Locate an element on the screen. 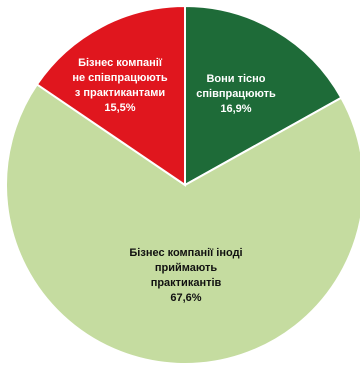 The width and height of the screenshot is (360, 367). slice-value-label: 67,6% is located at coordinates (185, 298).